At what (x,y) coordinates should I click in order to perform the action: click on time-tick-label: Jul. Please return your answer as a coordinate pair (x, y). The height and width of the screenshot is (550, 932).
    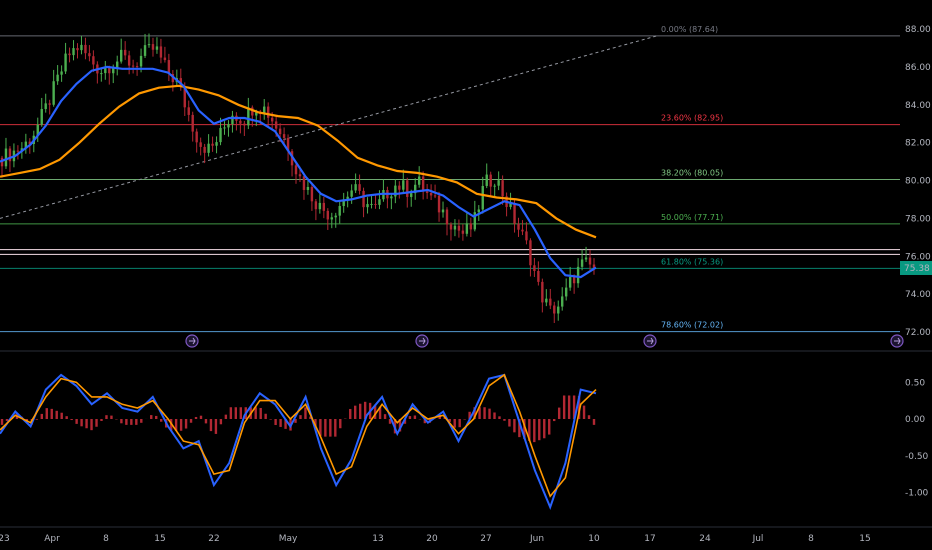
    Looking at the image, I should click on (758, 539).